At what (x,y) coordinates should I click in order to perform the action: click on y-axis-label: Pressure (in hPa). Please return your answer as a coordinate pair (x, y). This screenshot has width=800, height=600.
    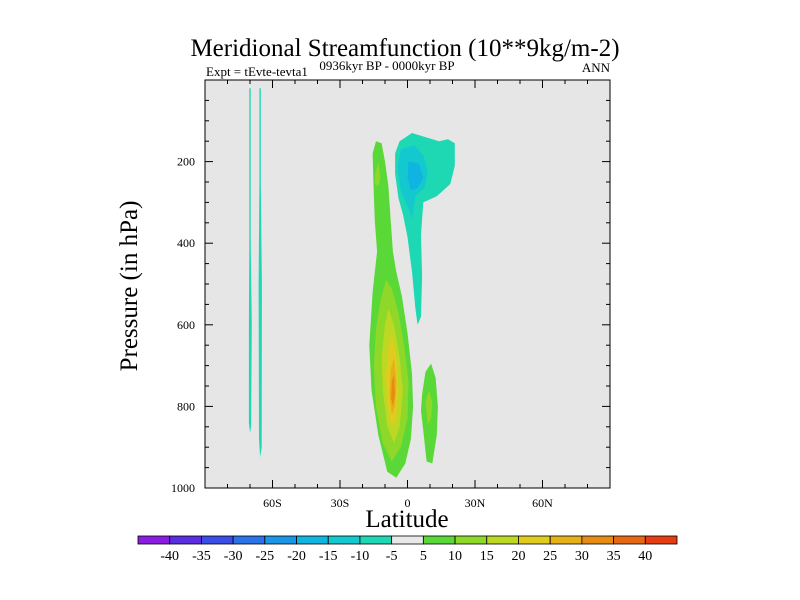
    Looking at the image, I should click on (129, 286).